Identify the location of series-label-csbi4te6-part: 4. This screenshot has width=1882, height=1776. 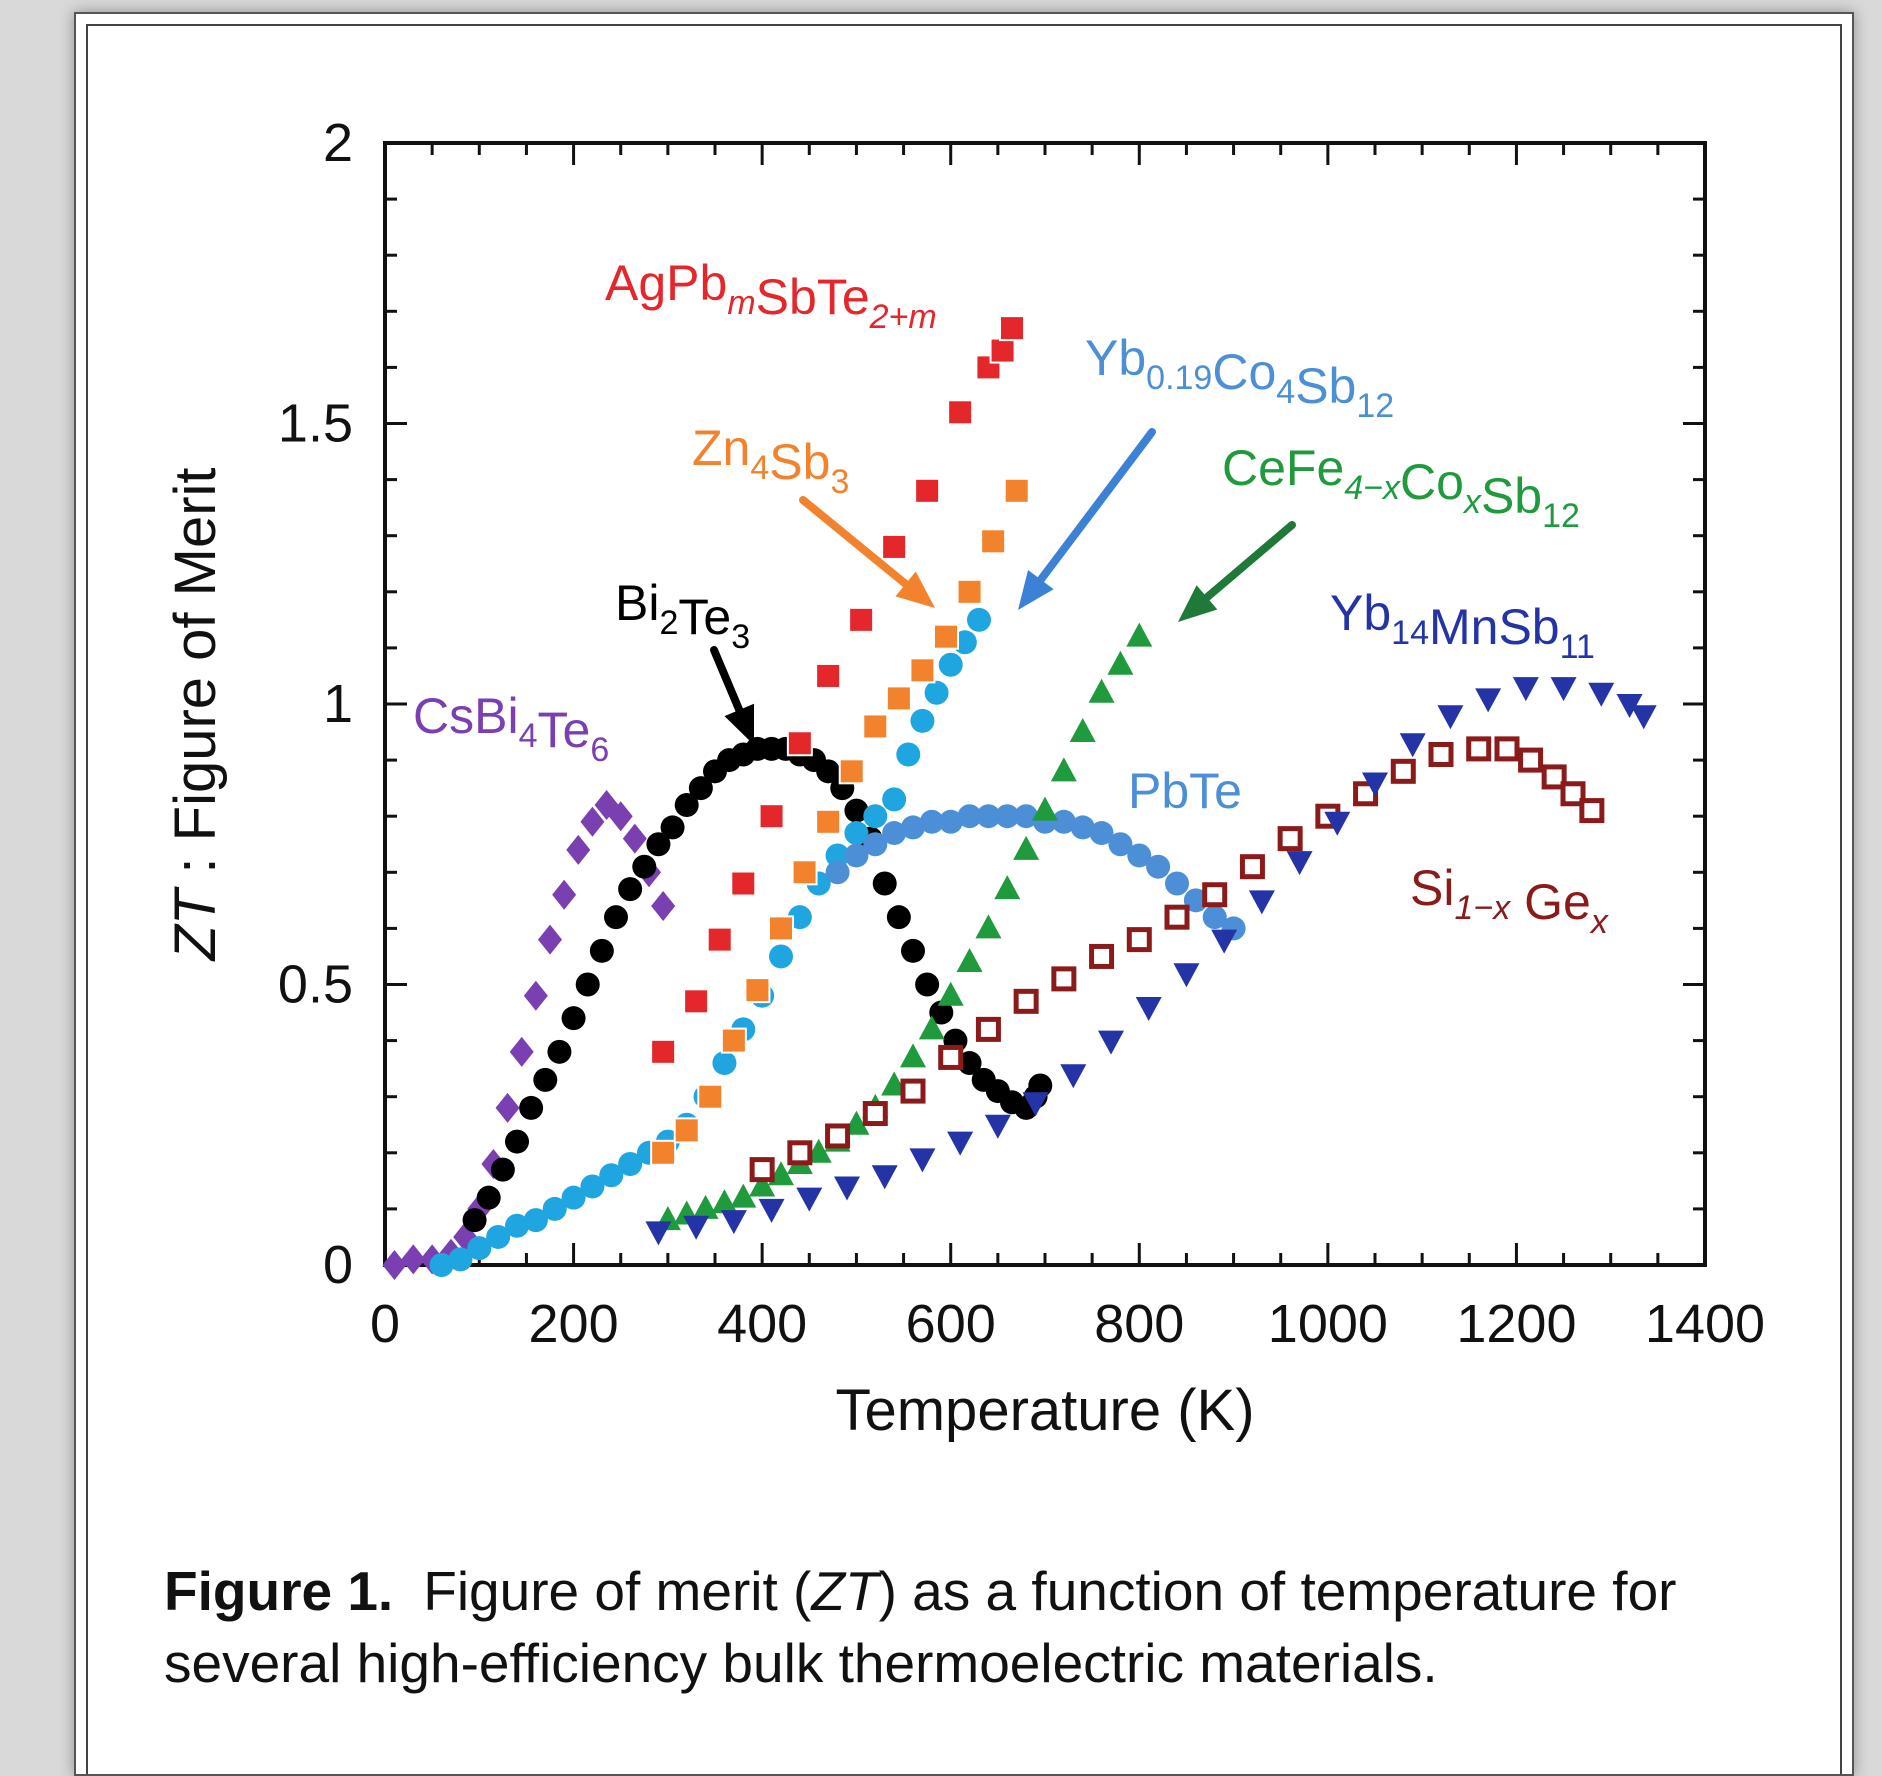
(528, 736).